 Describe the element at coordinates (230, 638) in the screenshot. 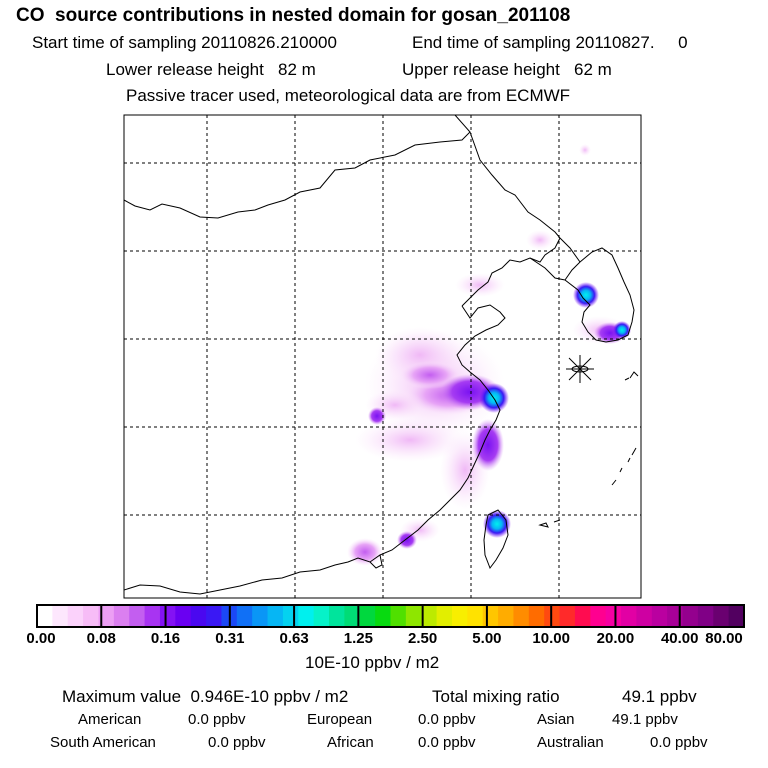

I see `colorbar-tick-label: 0.31` at that location.